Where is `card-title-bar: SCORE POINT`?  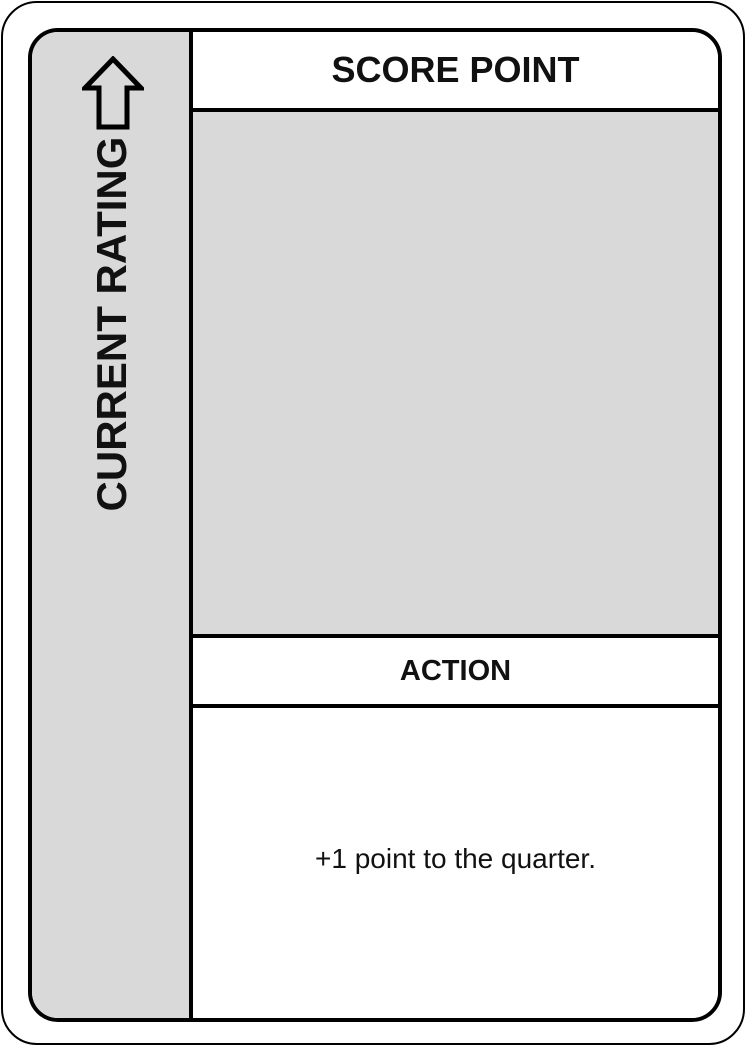
card-title-bar: SCORE POINT is located at coordinates (455, 72).